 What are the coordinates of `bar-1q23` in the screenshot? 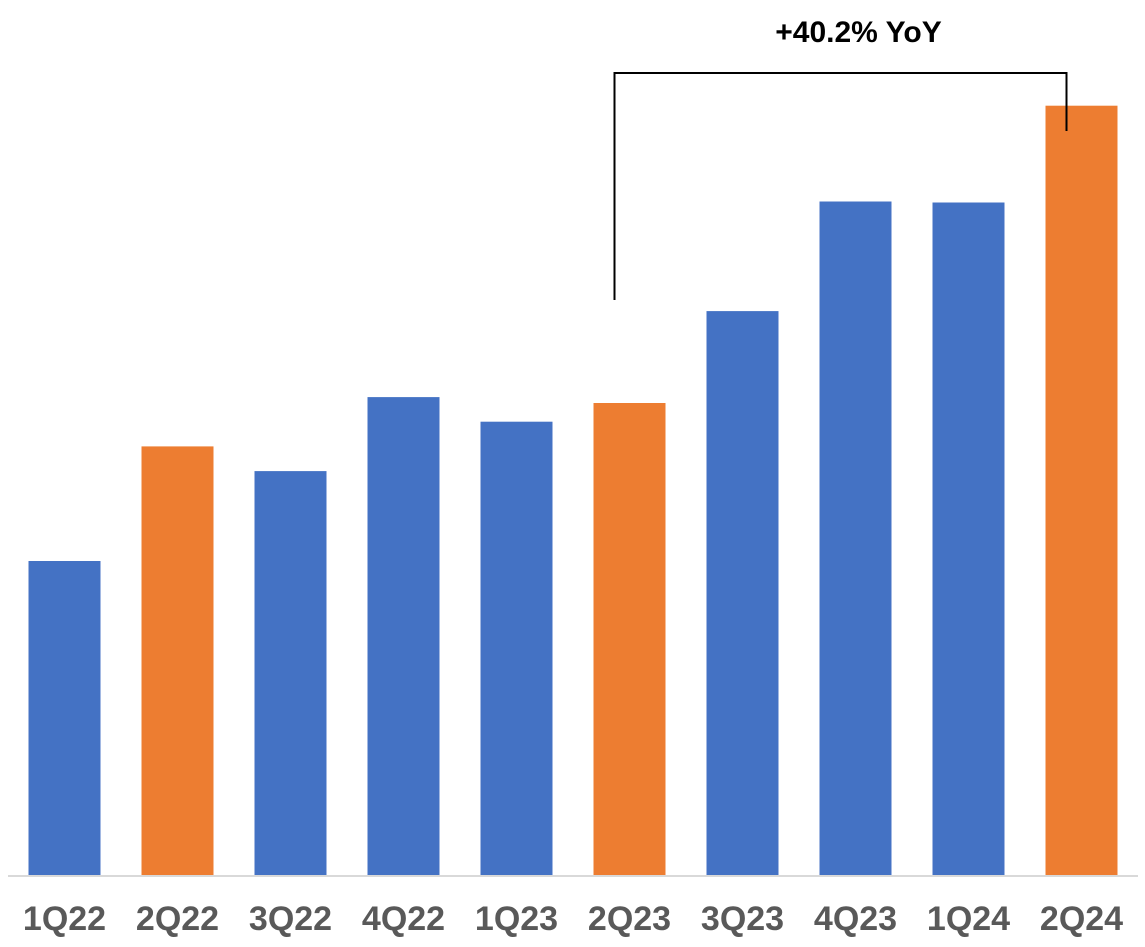 It's located at (516, 648).